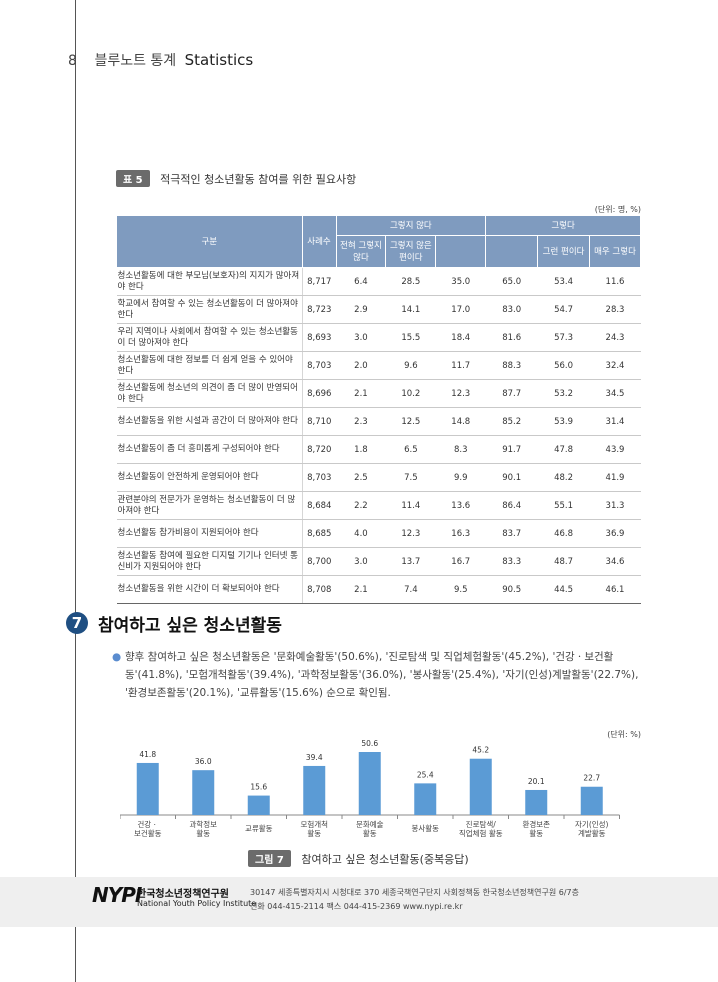  I want to click on cell-value: 16.7, so click(460, 561).